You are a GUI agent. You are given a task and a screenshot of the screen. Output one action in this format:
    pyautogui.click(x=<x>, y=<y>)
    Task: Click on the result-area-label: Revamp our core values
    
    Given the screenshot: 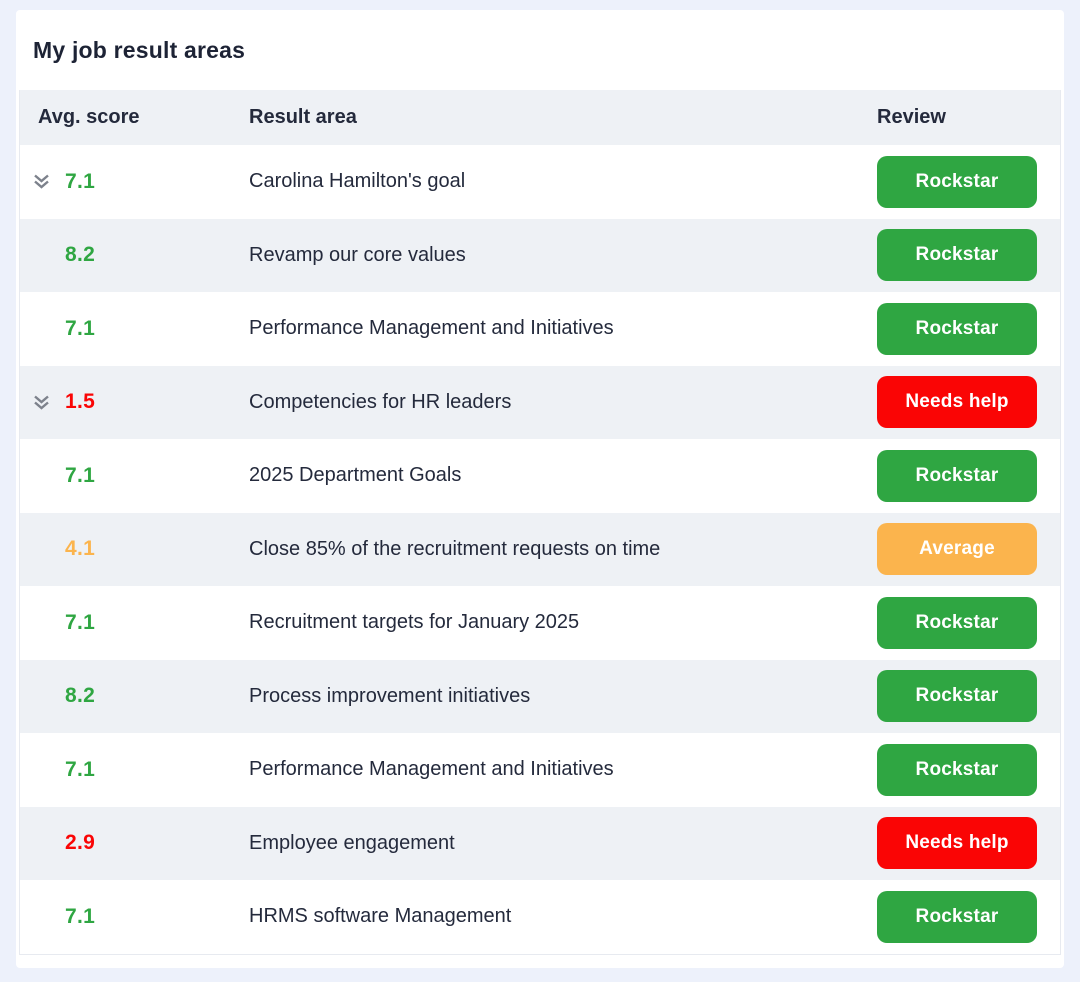 What is the action you would take?
    pyautogui.click(x=357, y=254)
    